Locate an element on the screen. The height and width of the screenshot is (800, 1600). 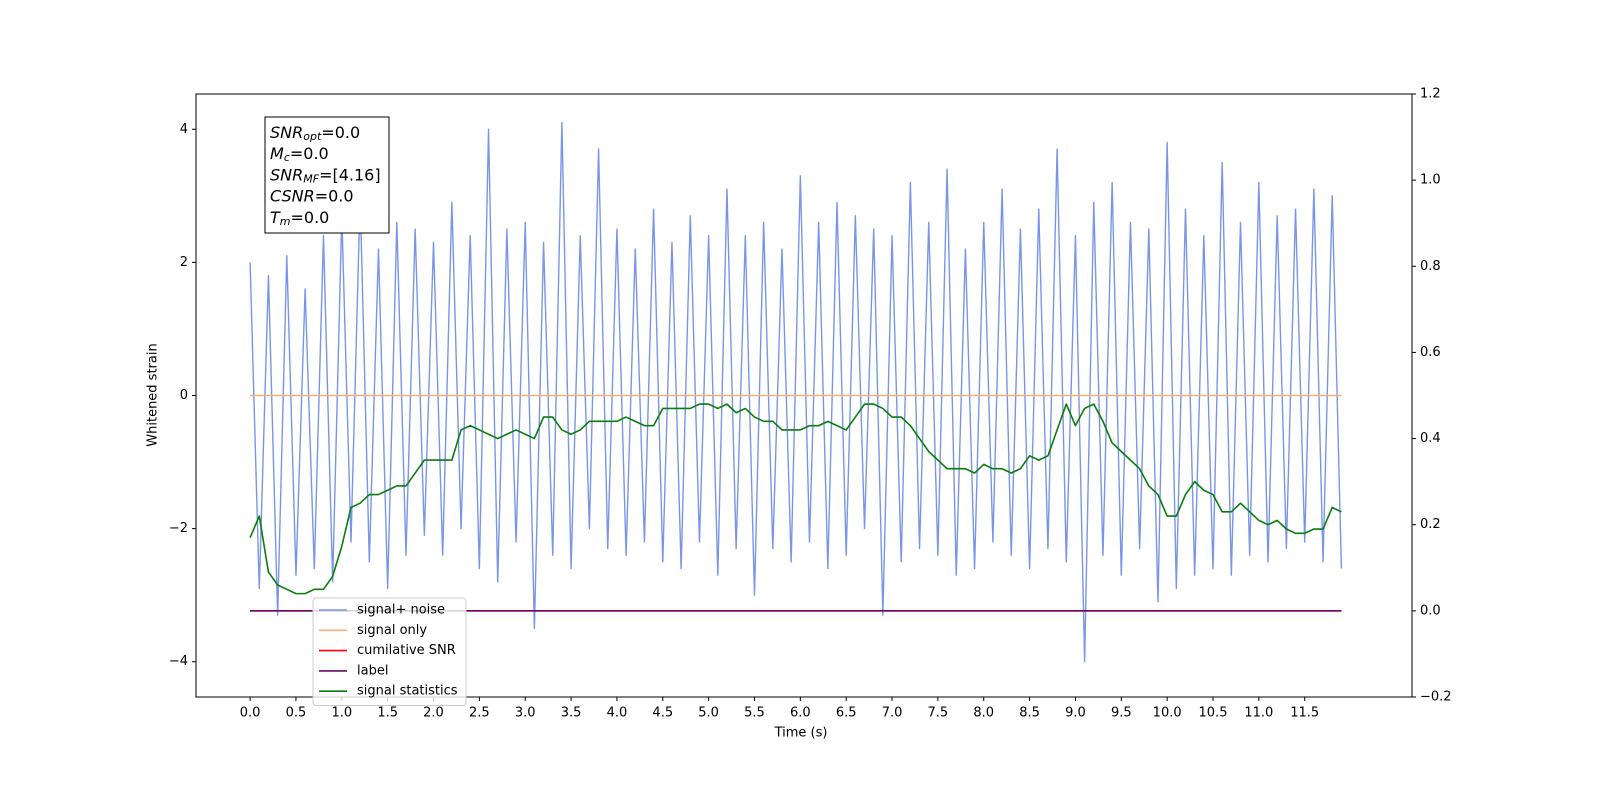
x-tick-label: 8.5 is located at coordinates (1029, 713).